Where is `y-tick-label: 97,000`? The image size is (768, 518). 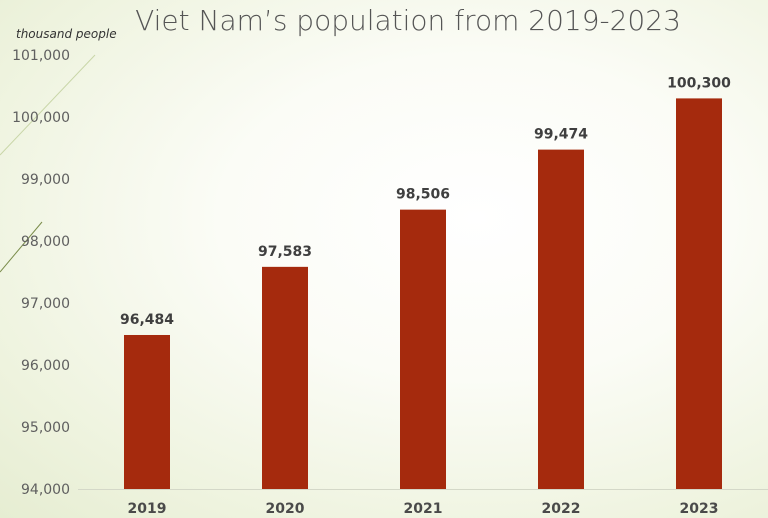
y-tick-label: 97,000 is located at coordinates (45, 304).